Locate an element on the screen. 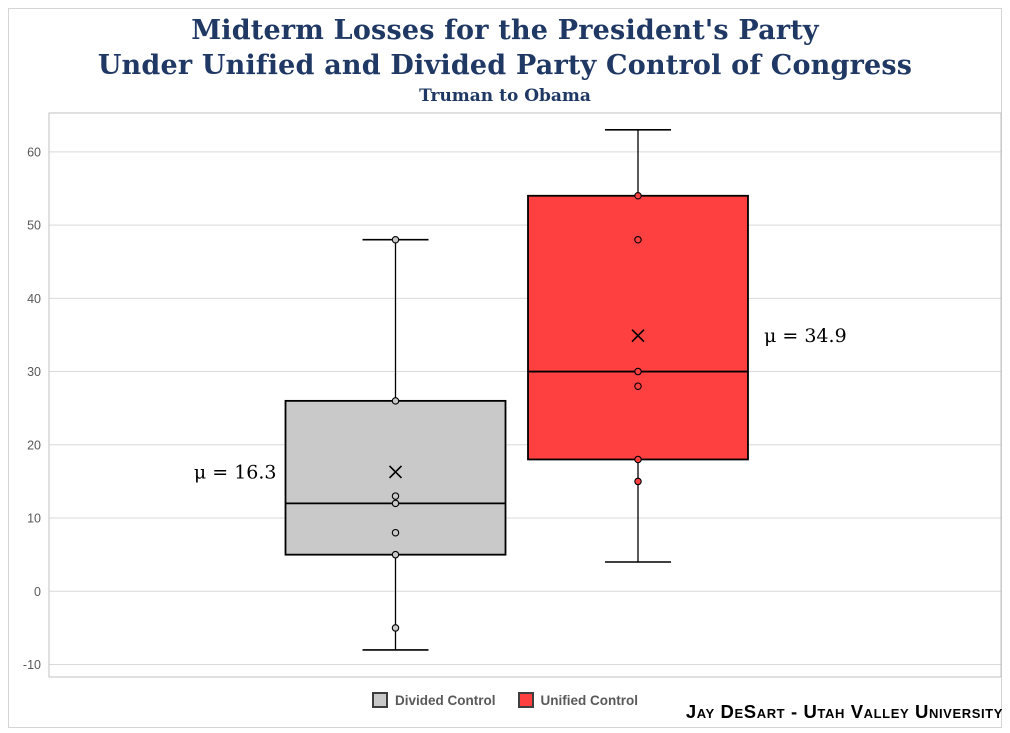 This screenshot has width=1010, height=733. legend-label-unified-control: Unified Control is located at coordinates (589, 700).